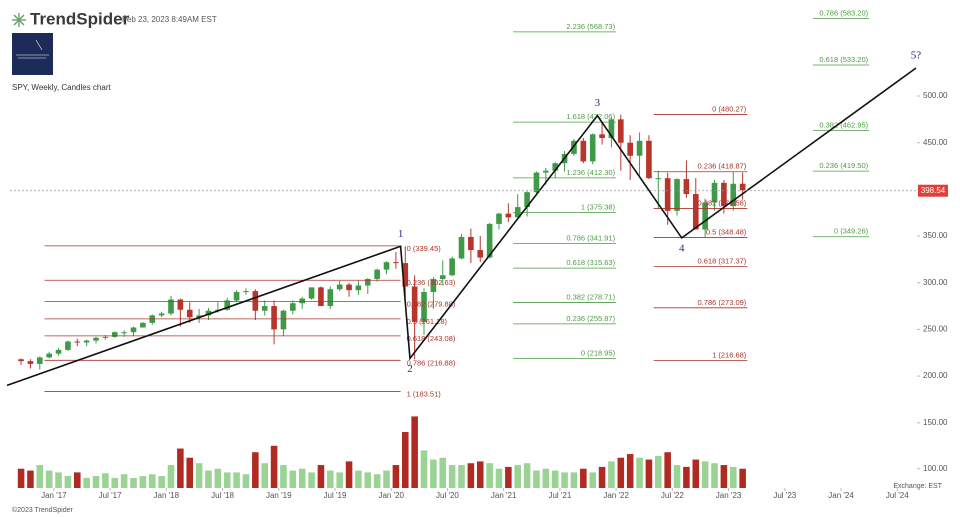 This screenshot has width=960, height=517. What do you see at coordinates (935, 422) in the screenshot?
I see `volume-tick-label: 150.00` at bounding box center [935, 422].